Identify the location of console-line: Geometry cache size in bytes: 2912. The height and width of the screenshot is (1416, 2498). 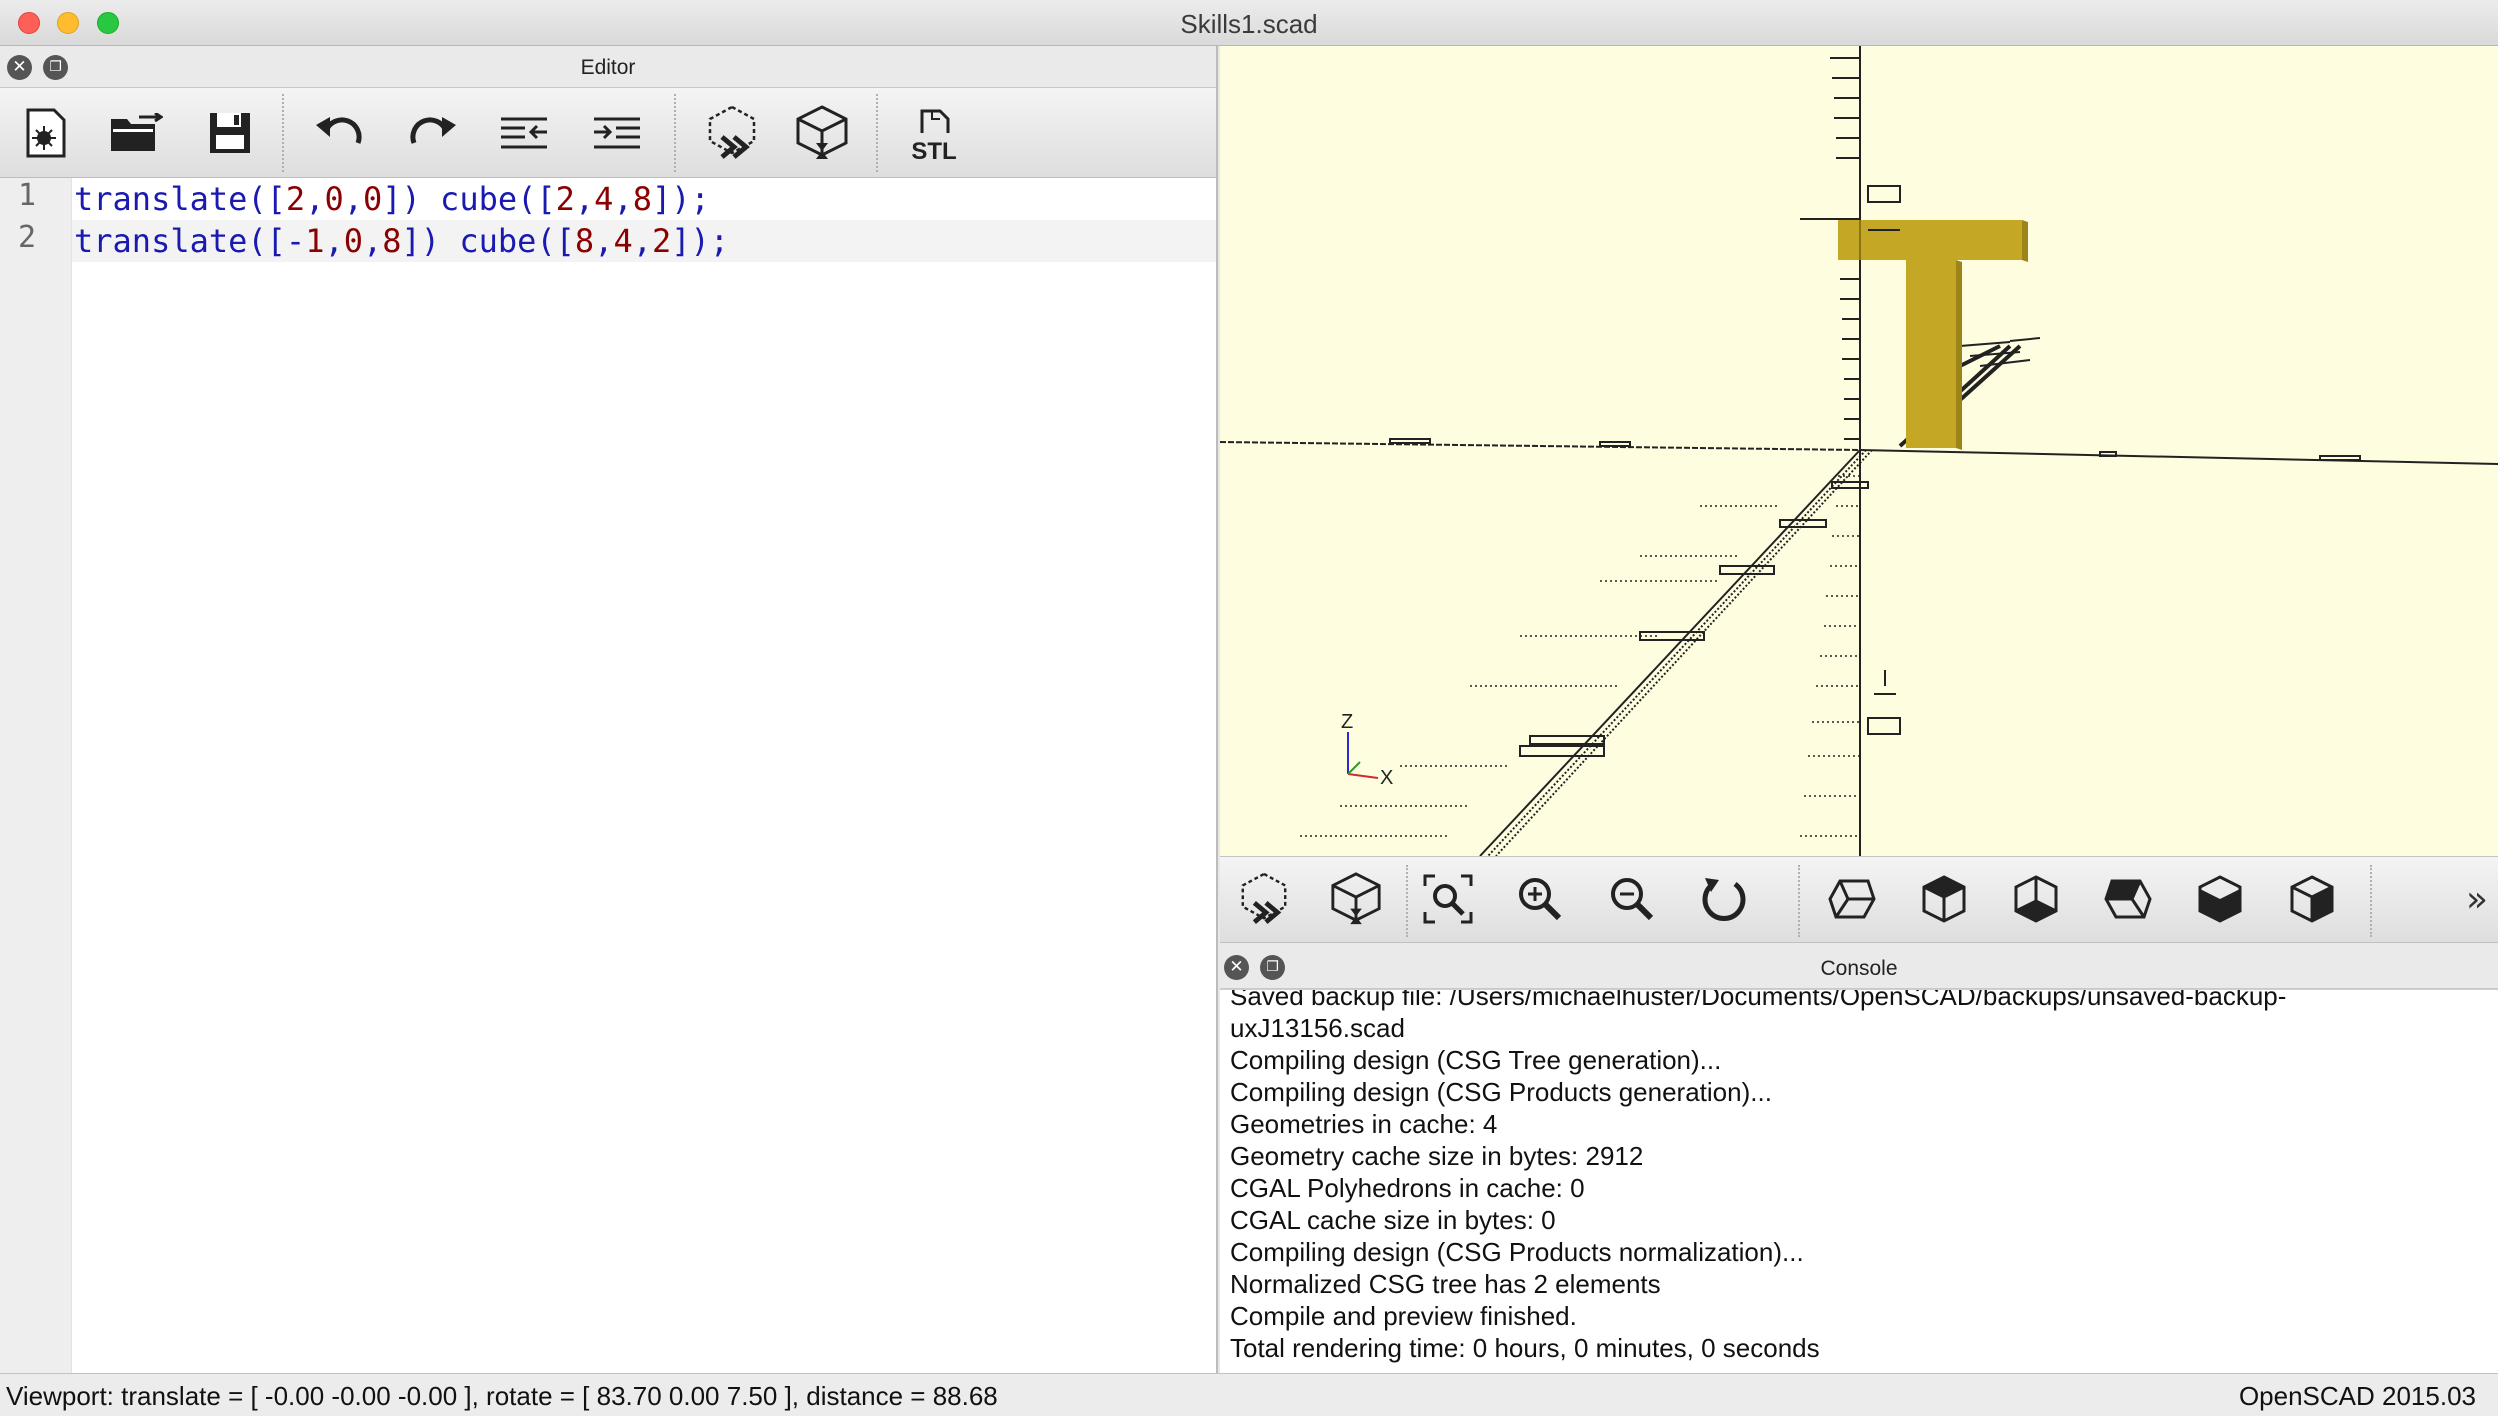
(1437, 1156).